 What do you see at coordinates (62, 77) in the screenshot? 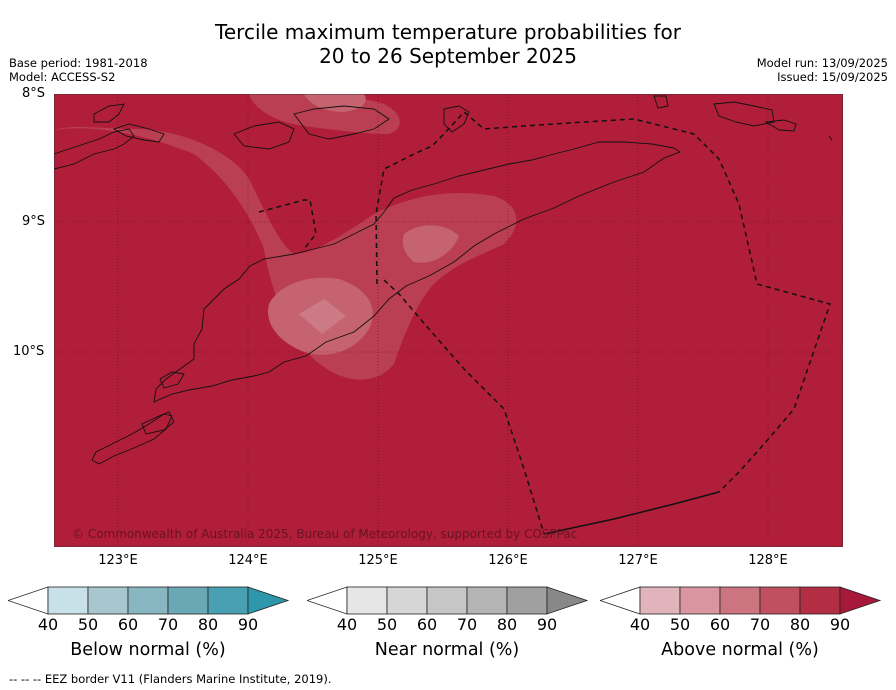
I see `model-name: Model: ACCESS-S2` at bounding box center [62, 77].